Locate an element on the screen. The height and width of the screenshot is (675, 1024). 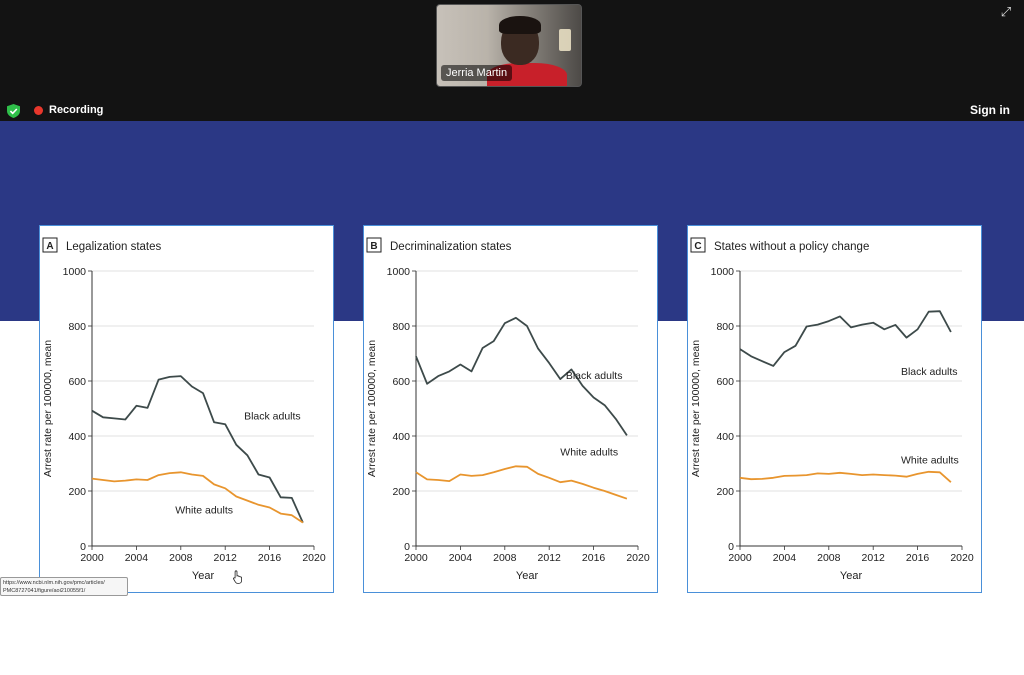
expand-icon: ⤢ is located at coordinates (1006, 11).